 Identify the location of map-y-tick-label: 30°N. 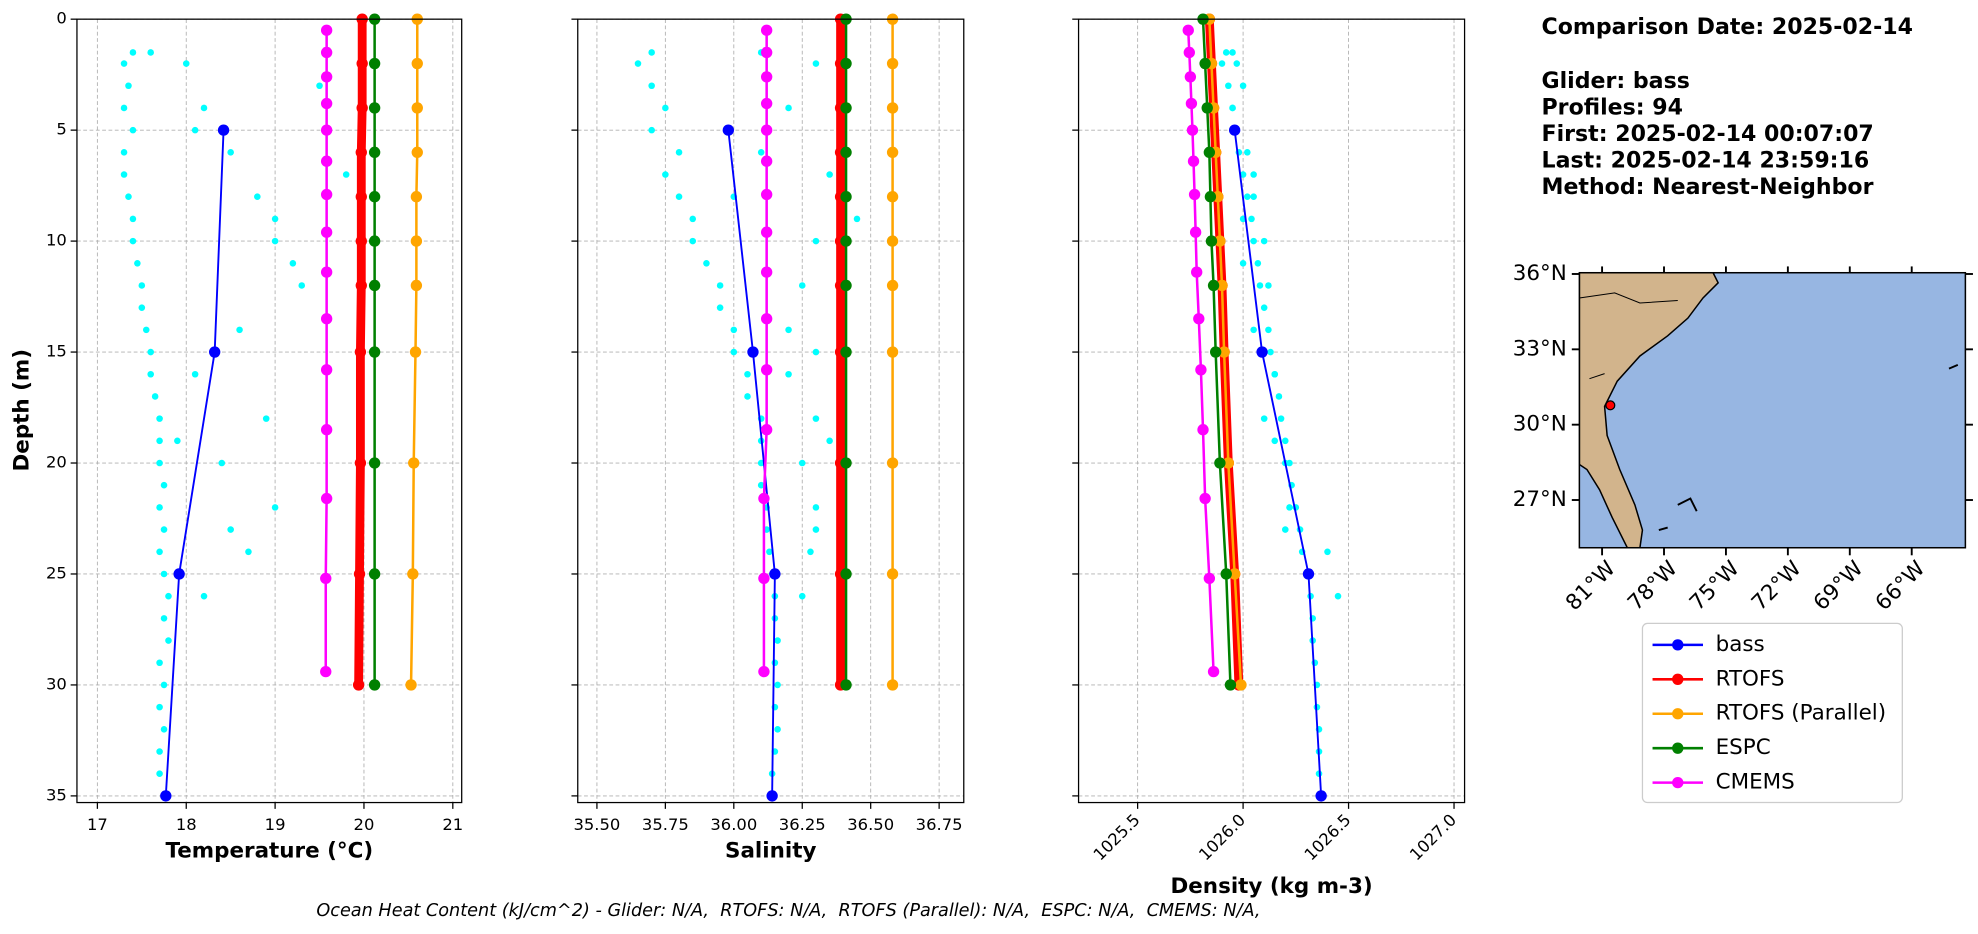
(1540, 424).